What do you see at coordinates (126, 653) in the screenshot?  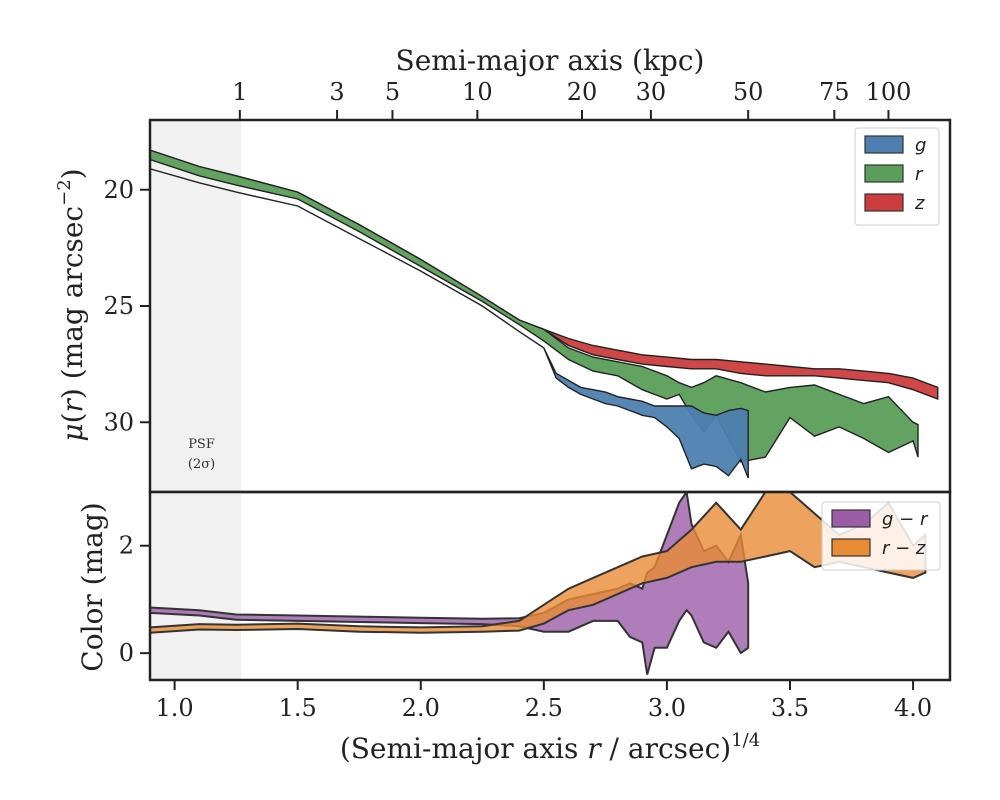 I see `y-tick-label: 0` at bounding box center [126, 653].